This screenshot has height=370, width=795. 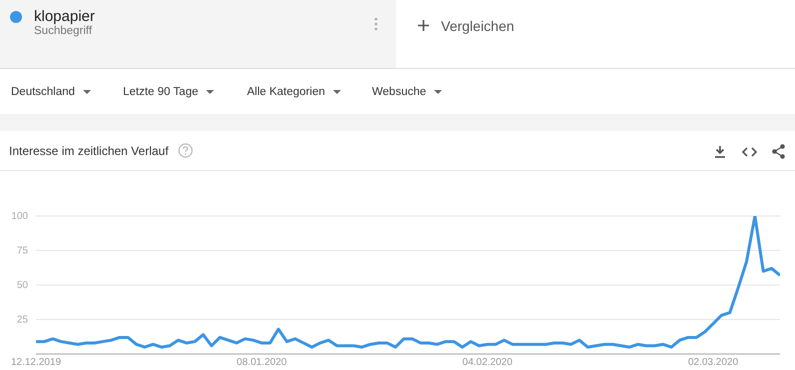 I want to click on x-tick-label: 12.12.2019, so click(x=36, y=362).